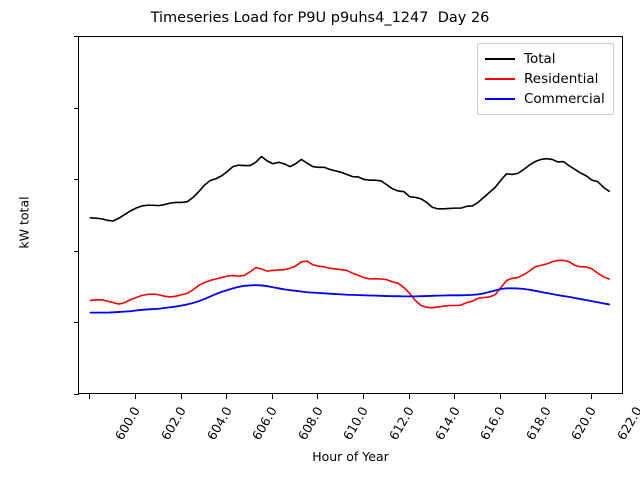  What do you see at coordinates (356, 423) in the screenshot?
I see `x-axis-tick-label: 610.0` at bounding box center [356, 423].